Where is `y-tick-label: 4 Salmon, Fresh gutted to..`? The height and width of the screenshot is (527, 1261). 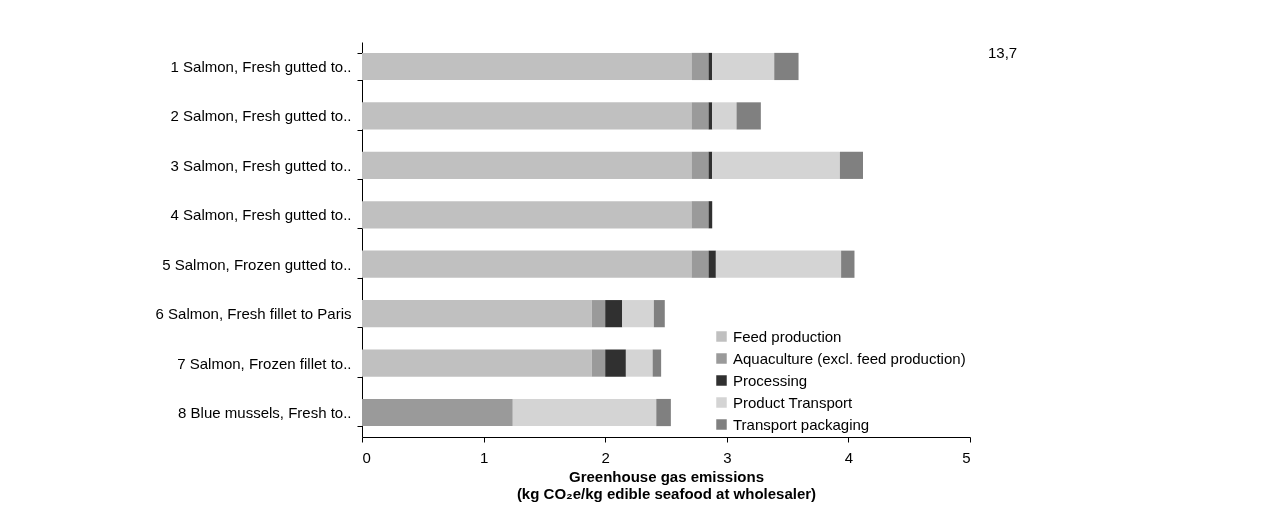 y-tick-label: 4 Salmon, Fresh gutted to.. is located at coordinates (261, 215).